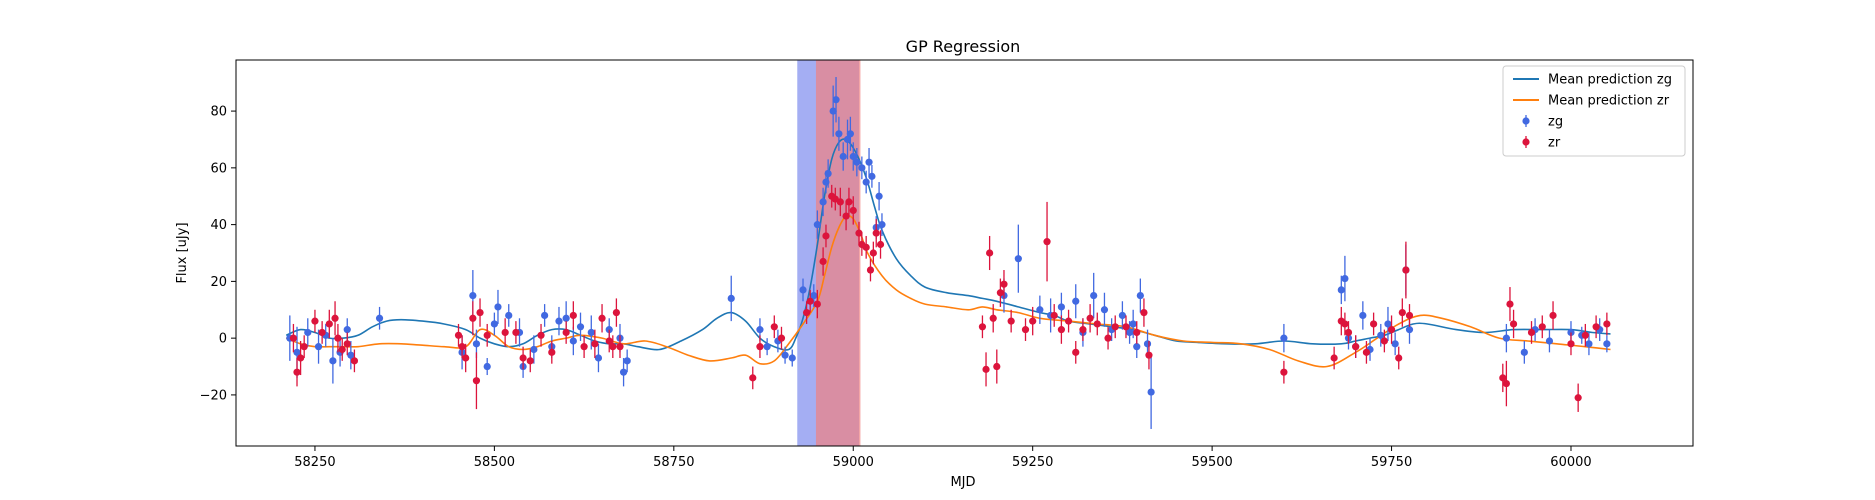 Image resolution: width=1875 pixels, height=500 pixels. I want to click on y-tick-label: 20, so click(218, 282).